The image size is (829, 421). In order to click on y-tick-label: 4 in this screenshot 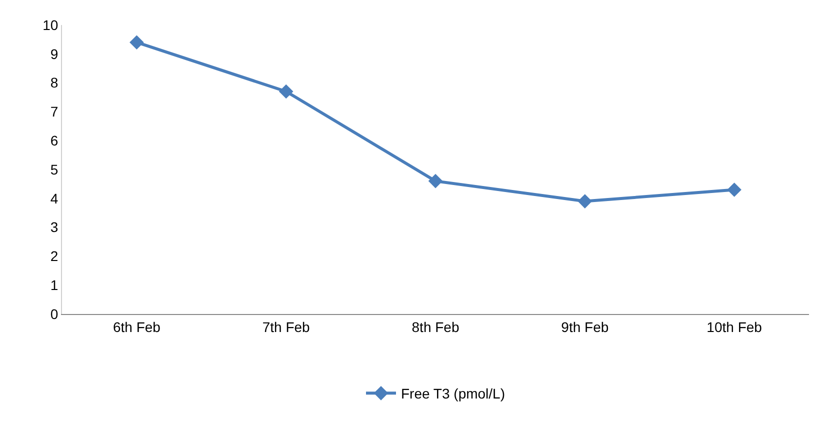, I will do `click(54, 198)`.